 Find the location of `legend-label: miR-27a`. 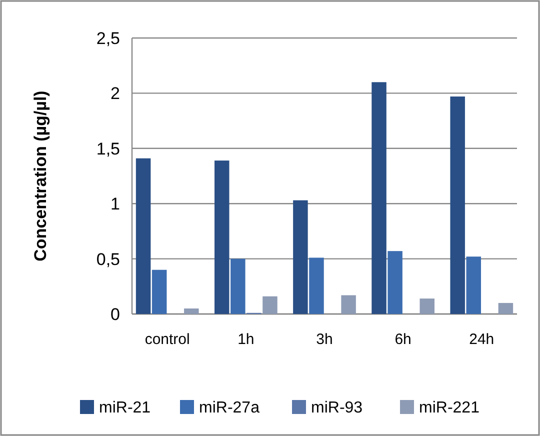

legend-label: miR-27a is located at coordinates (229, 408).